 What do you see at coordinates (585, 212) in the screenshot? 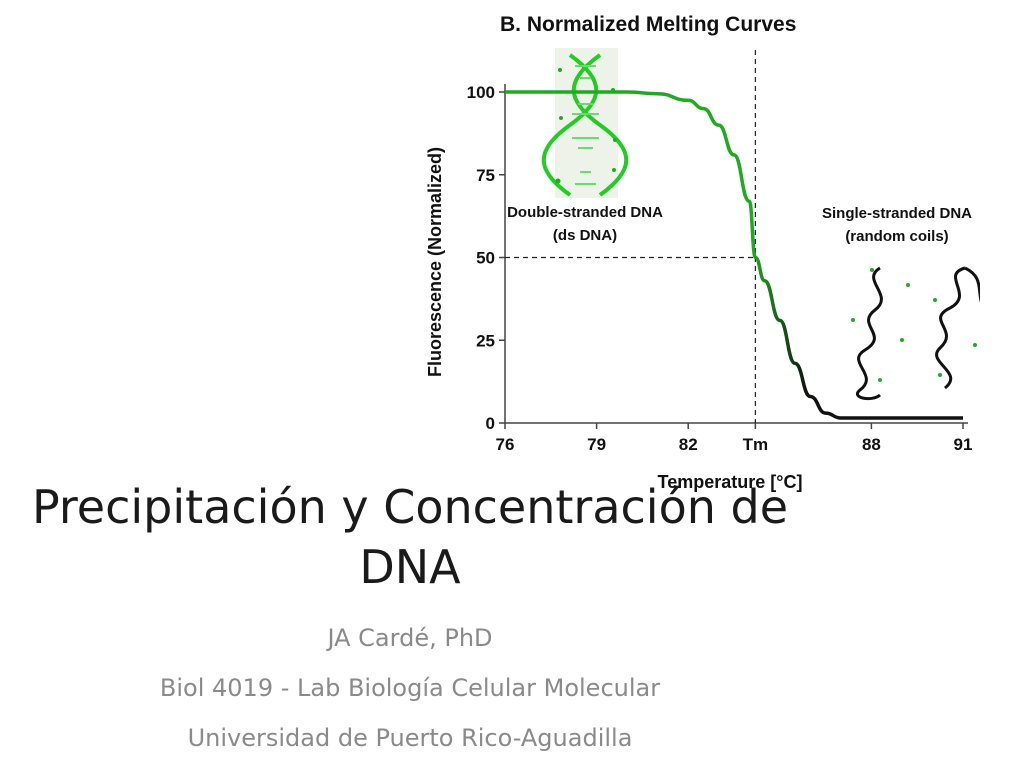
I see `annotation-ds-0: Double-stranded DNA` at bounding box center [585, 212].